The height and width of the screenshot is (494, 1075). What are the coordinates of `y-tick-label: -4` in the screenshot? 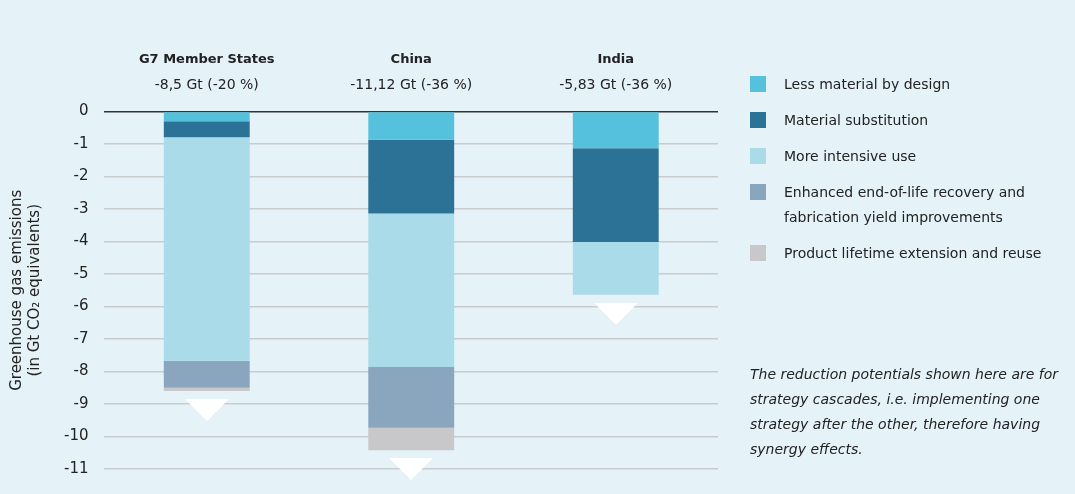 It's located at (81, 240).